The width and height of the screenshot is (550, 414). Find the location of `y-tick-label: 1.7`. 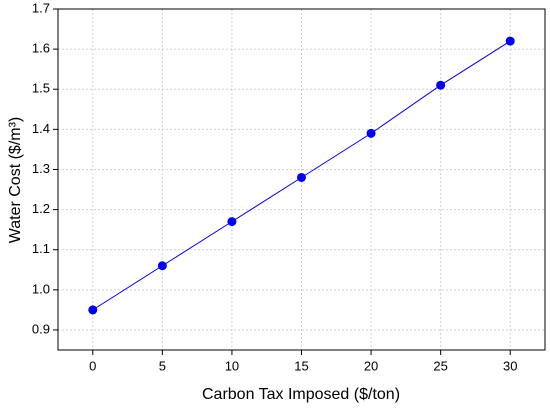

y-tick-label: 1.7 is located at coordinates (41, 7).